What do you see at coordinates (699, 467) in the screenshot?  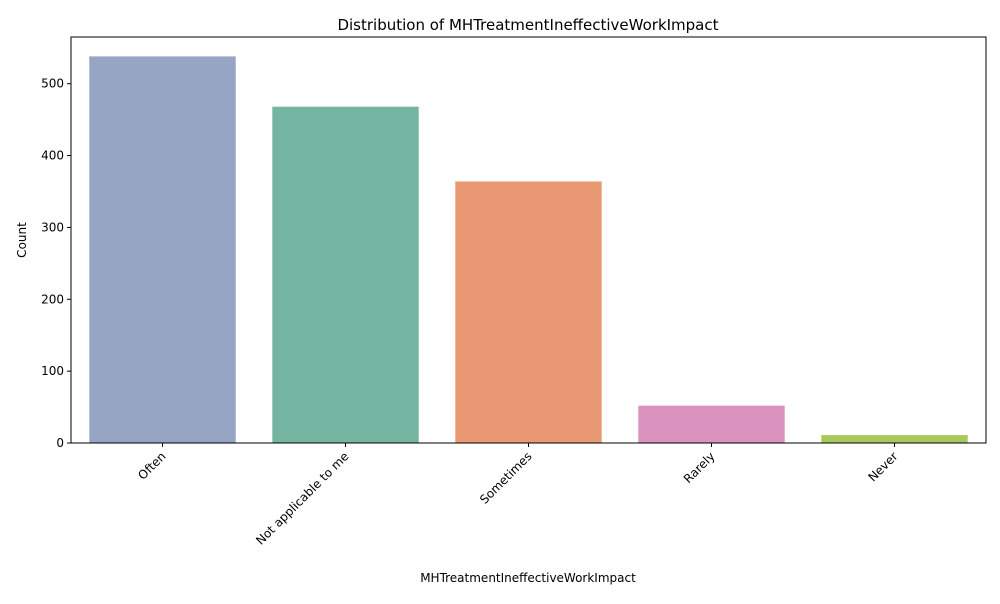 I see `x-tick-label: Rarely` at bounding box center [699, 467].